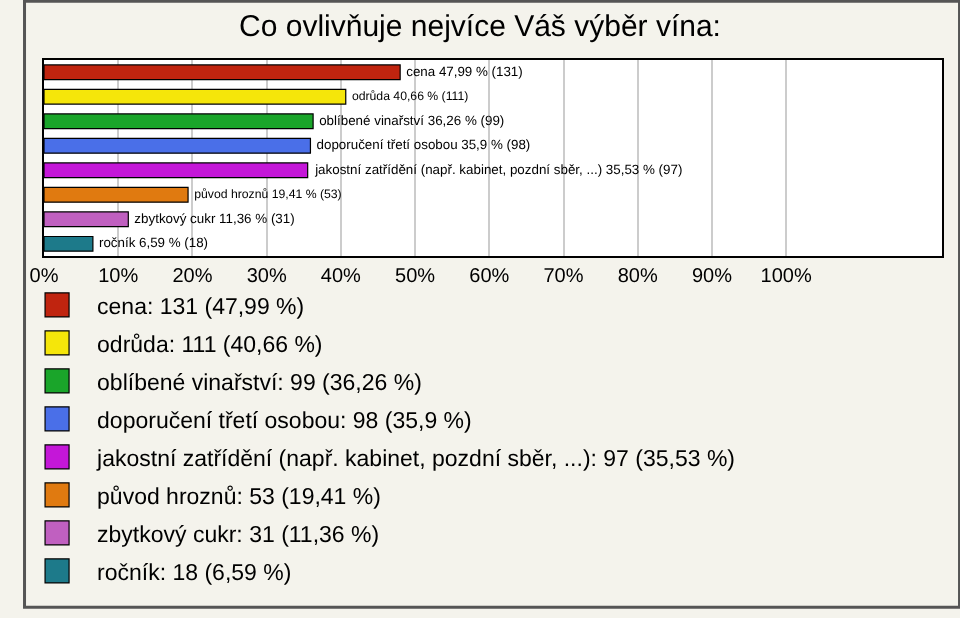 This screenshot has width=960, height=618. I want to click on legend-label: doporučení třetí osobou: 98 (35,9 %), so click(285, 421).